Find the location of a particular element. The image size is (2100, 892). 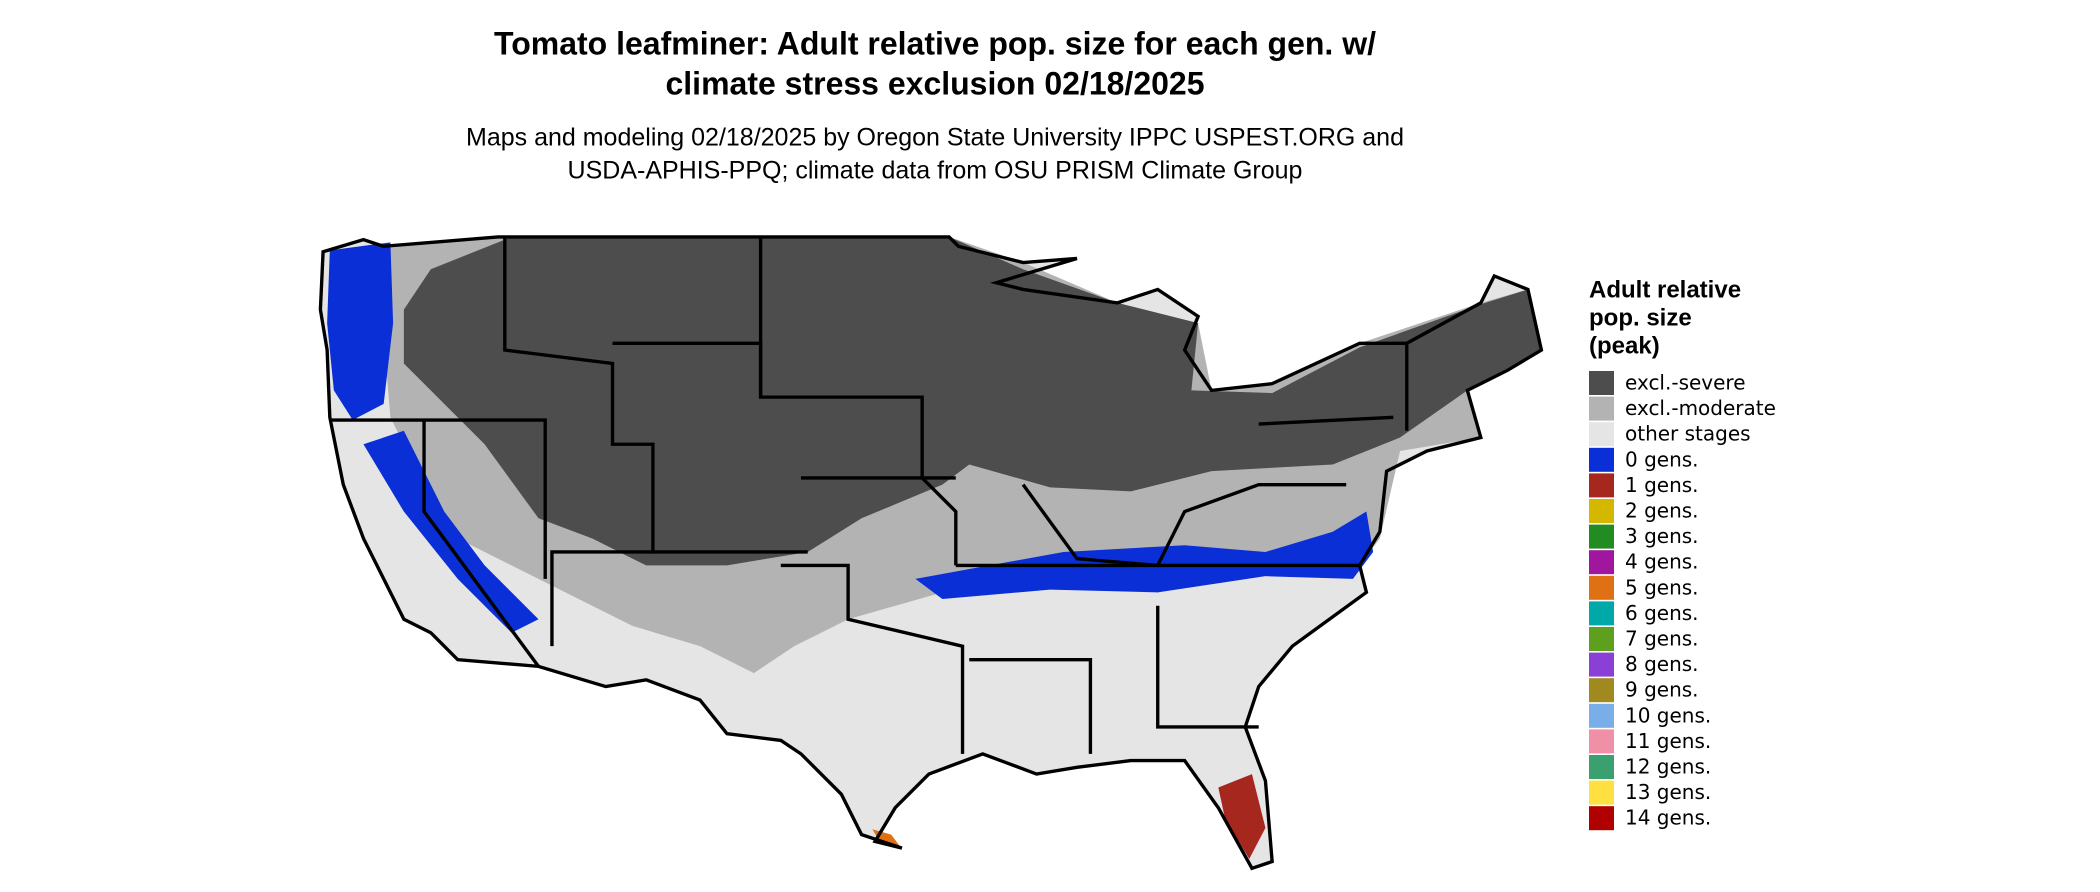

legend-label: 4 gens. is located at coordinates (1662, 562).